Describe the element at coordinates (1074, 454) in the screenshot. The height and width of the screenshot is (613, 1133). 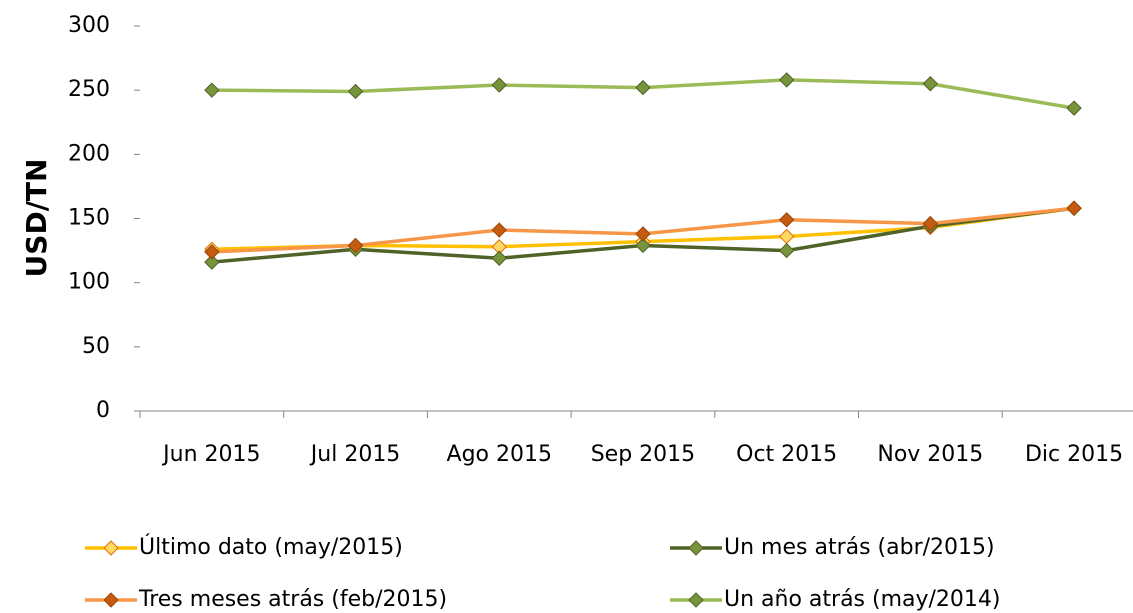
I see `x-tick-label: Dic 2015` at that location.